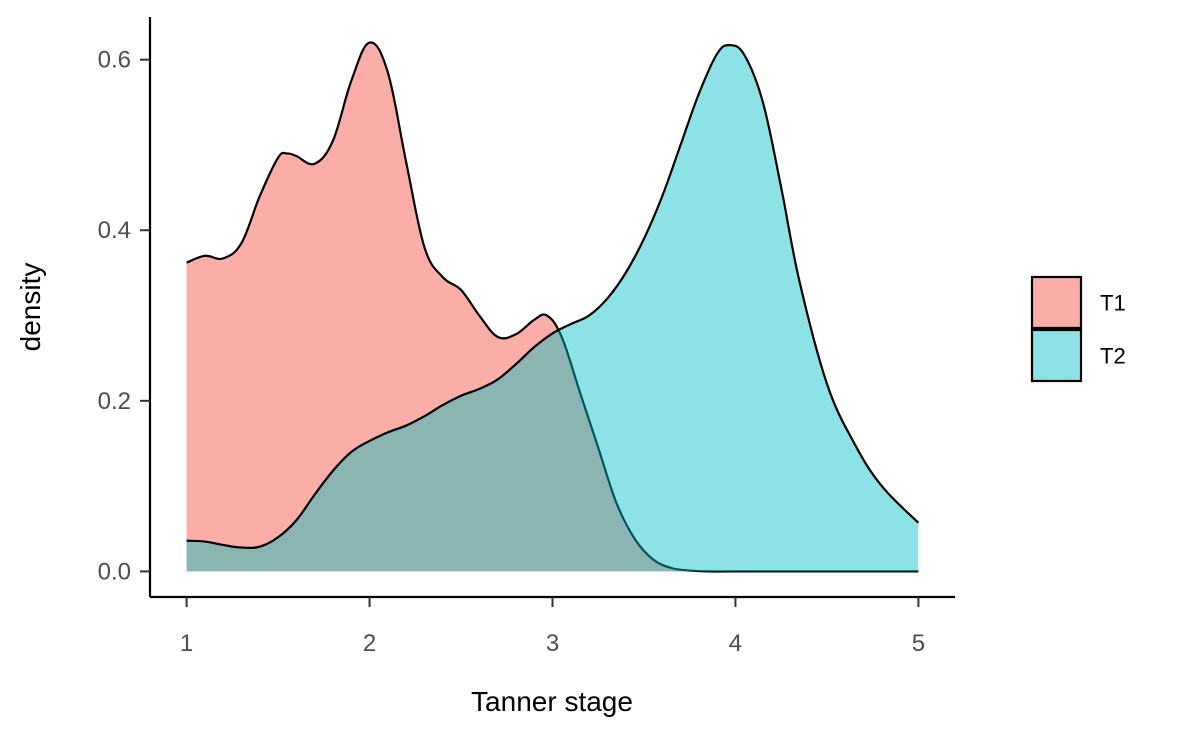  What do you see at coordinates (1113, 303) in the screenshot?
I see `legend-label-t1: T1` at bounding box center [1113, 303].